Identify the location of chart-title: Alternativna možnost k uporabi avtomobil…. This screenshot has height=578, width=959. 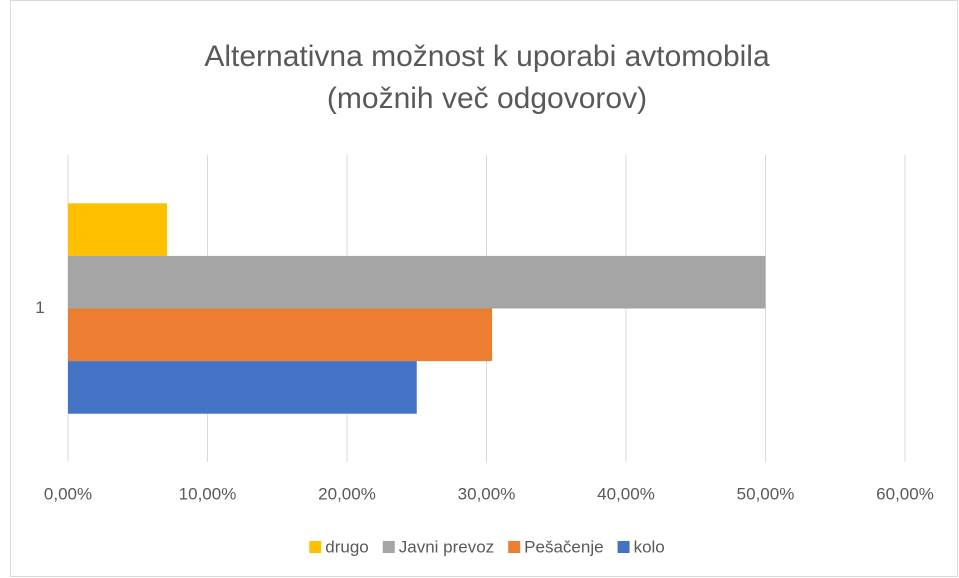
(487, 56).